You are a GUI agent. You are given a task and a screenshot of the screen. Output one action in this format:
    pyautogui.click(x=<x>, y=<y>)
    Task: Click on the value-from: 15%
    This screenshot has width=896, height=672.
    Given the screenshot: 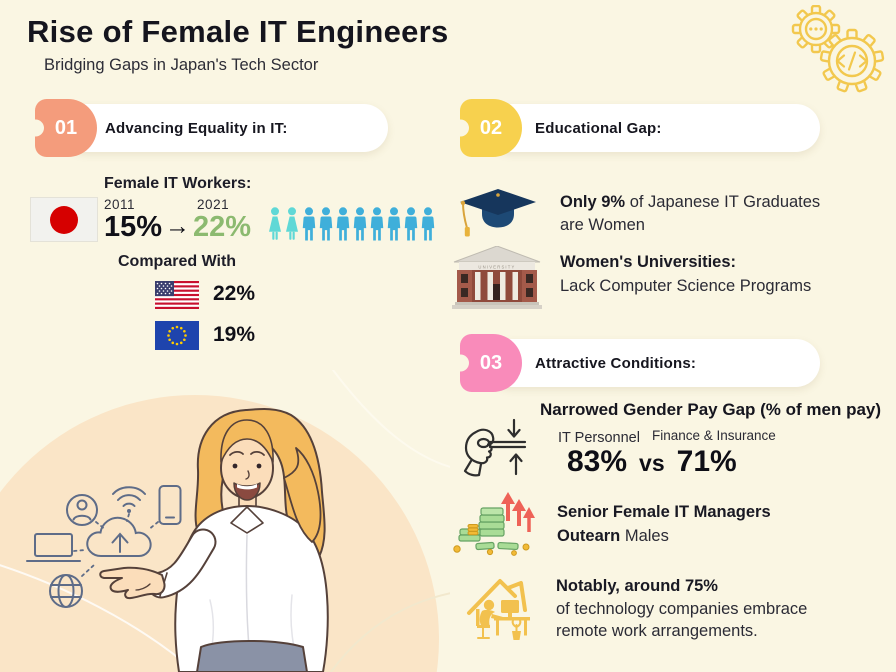 What is the action you would take?
    pyautogui.click(x=133, y=227)
    